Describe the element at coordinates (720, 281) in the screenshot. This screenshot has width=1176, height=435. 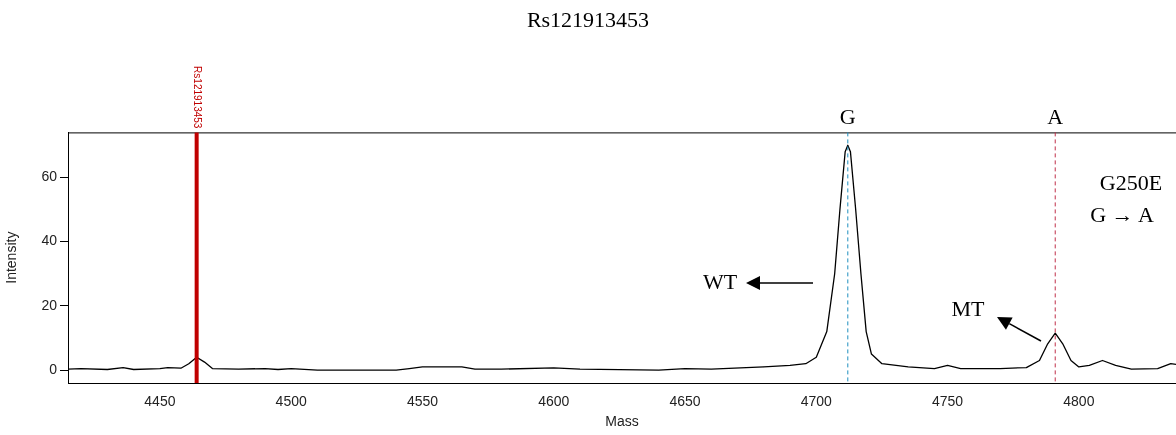
I see `annotation: WT` at that location.